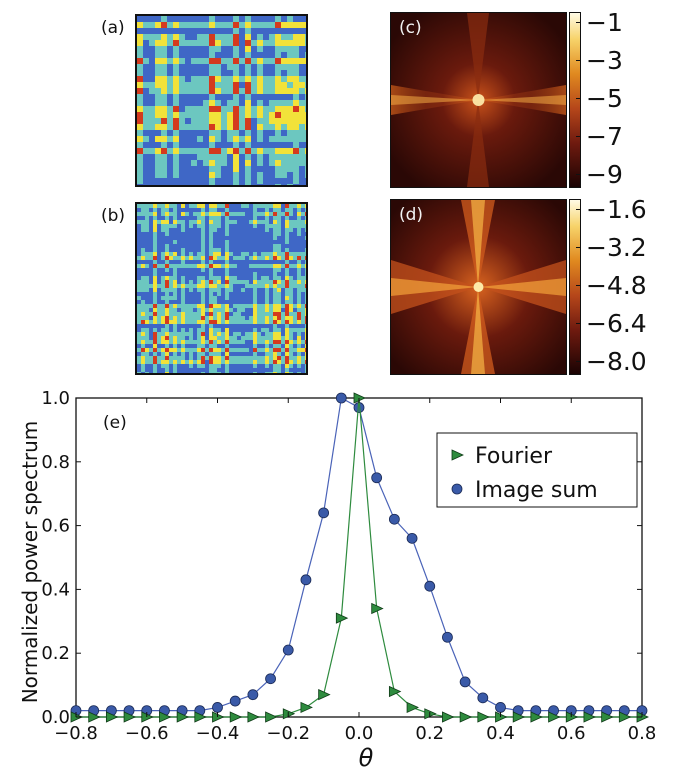  Describe the element at coordinates (55, 526) in the screenshot. I see `y-tick-label: 0.6` at that location.